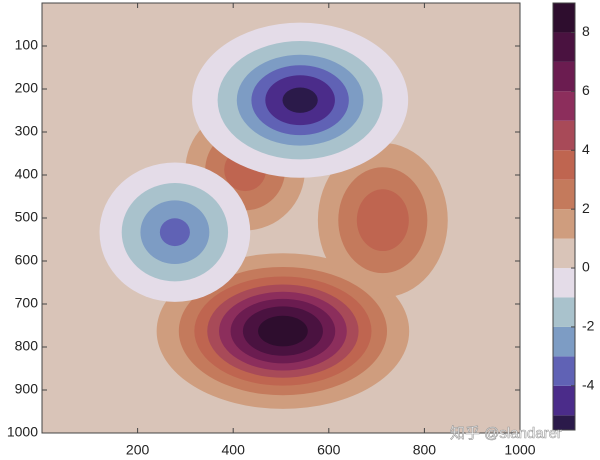 This screenshot has height=460, width=600. Describe the element at coordinates (27, 88) in the screenshot. I see `y-tick-label: 200` at that location.